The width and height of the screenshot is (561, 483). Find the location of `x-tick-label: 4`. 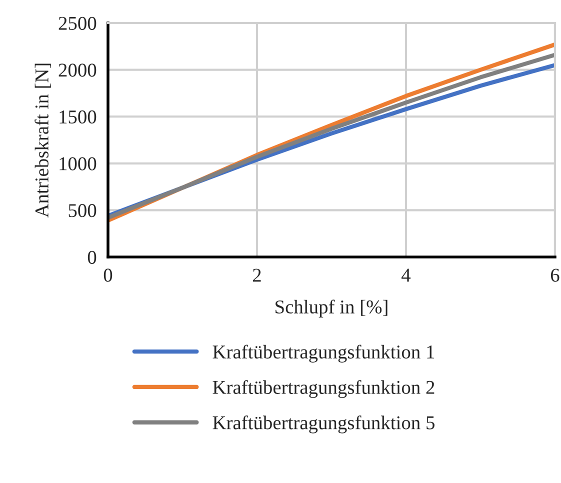

x-tick-label: 4 is located at coordinates (406, 275).